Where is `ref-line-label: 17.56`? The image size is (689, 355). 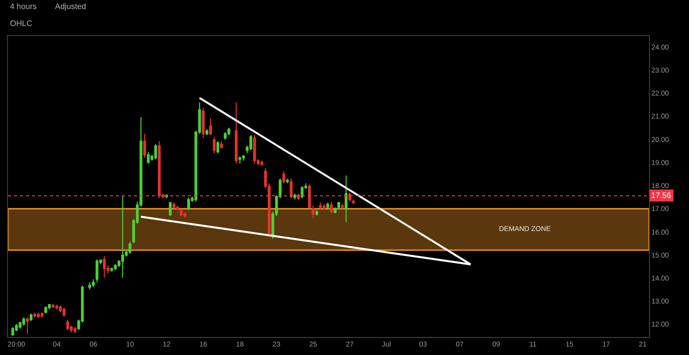 ref-line-label: 17.56 is located at coordinates (661, 195).